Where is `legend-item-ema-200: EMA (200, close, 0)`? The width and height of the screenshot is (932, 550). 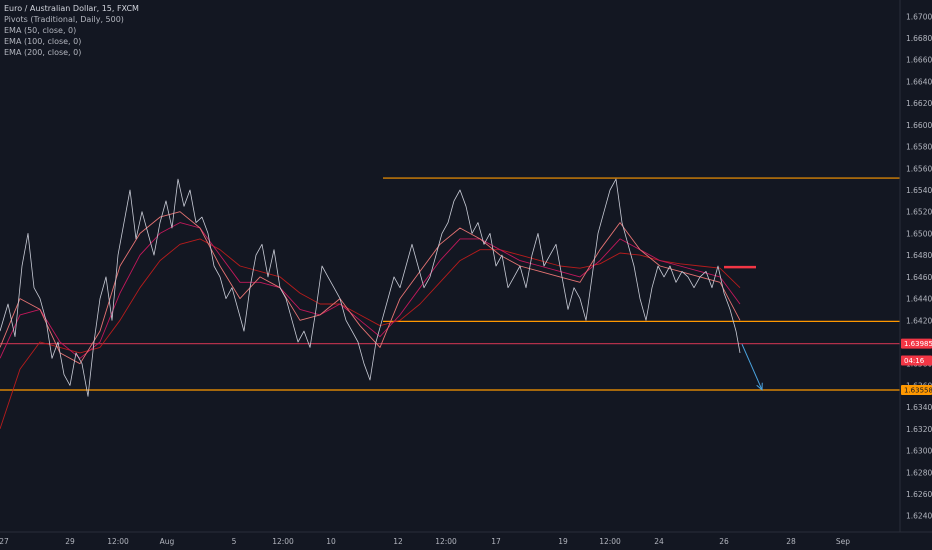
legend-item-ema-200: EMA (200, close, 0) is located at coordinates (43, 52).